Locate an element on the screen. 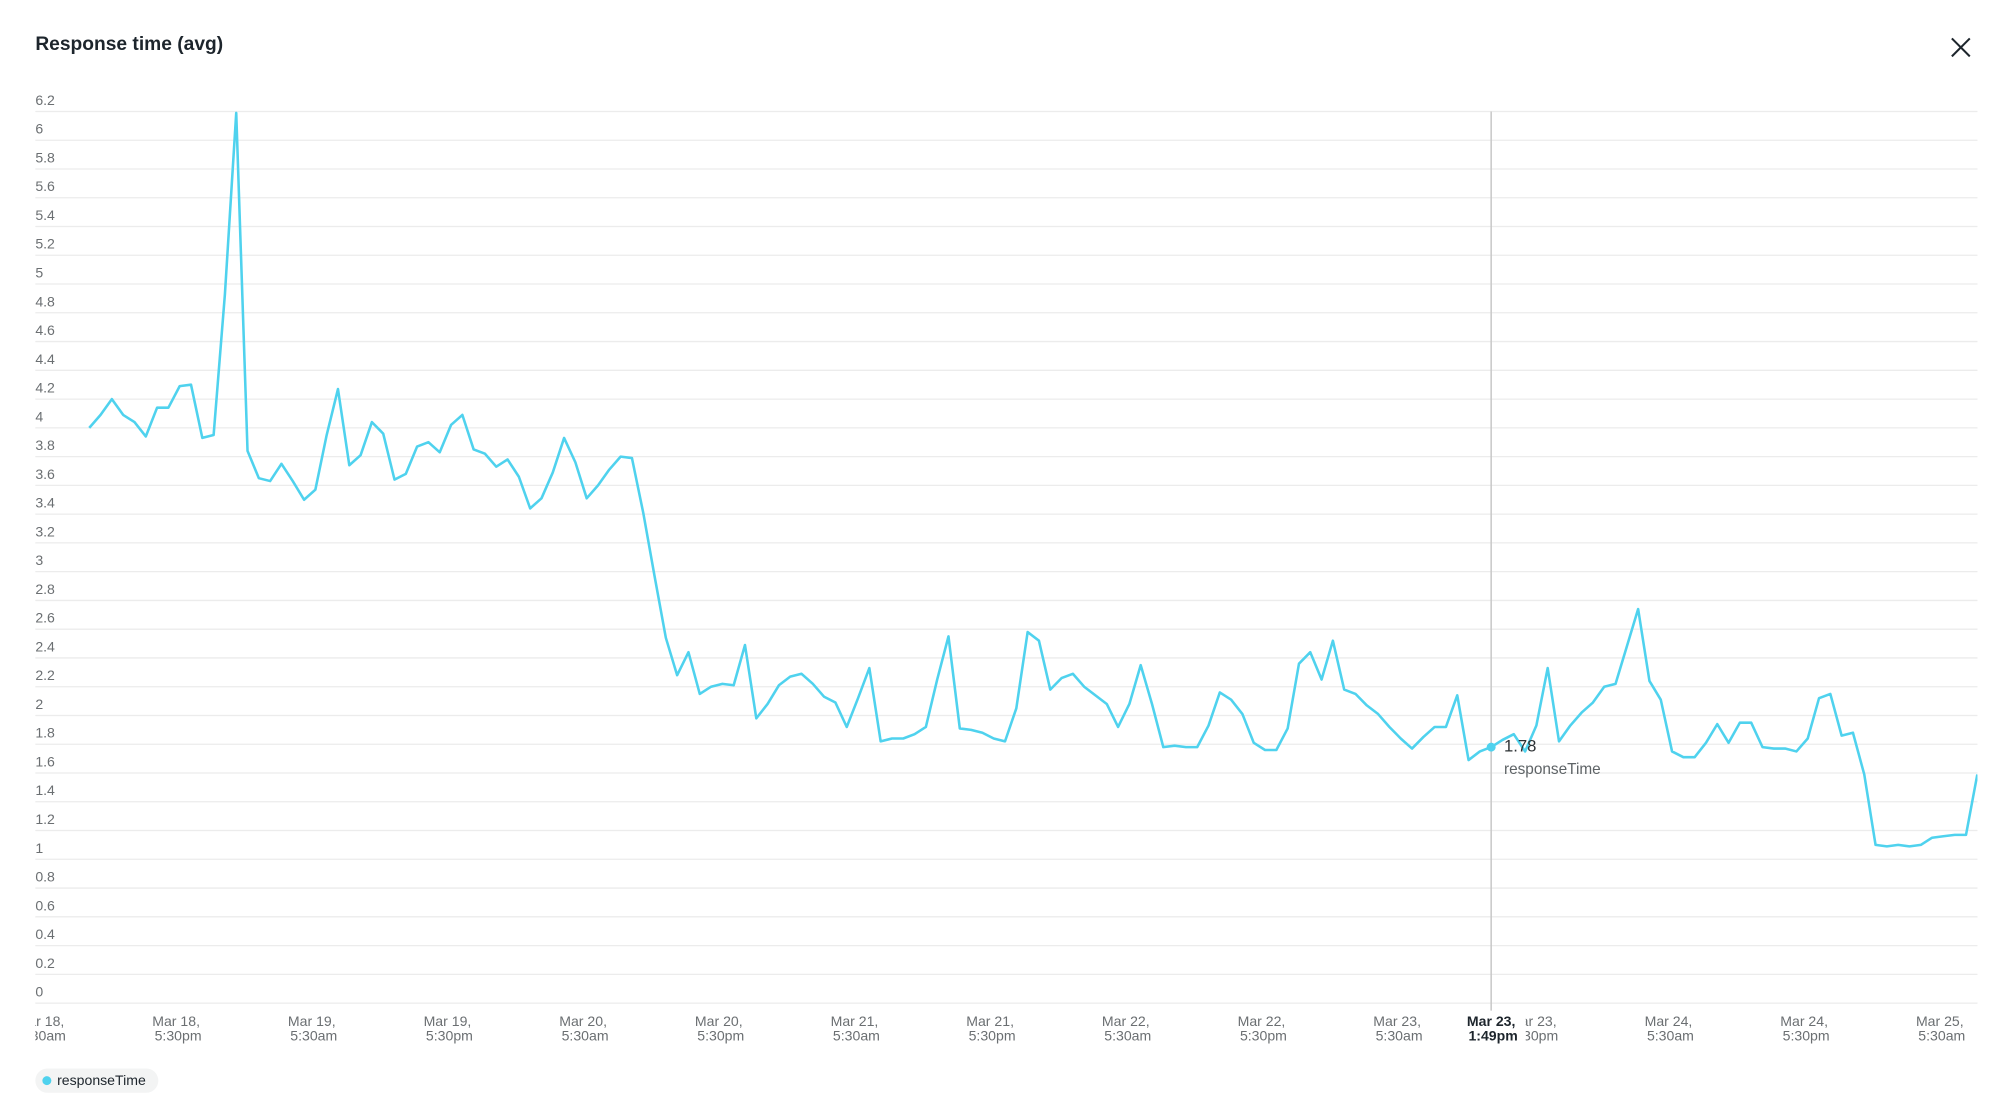 This screenshot has width=2000, height=1112. y-tick-label: 4.4 is located at coordinates (45, 359).